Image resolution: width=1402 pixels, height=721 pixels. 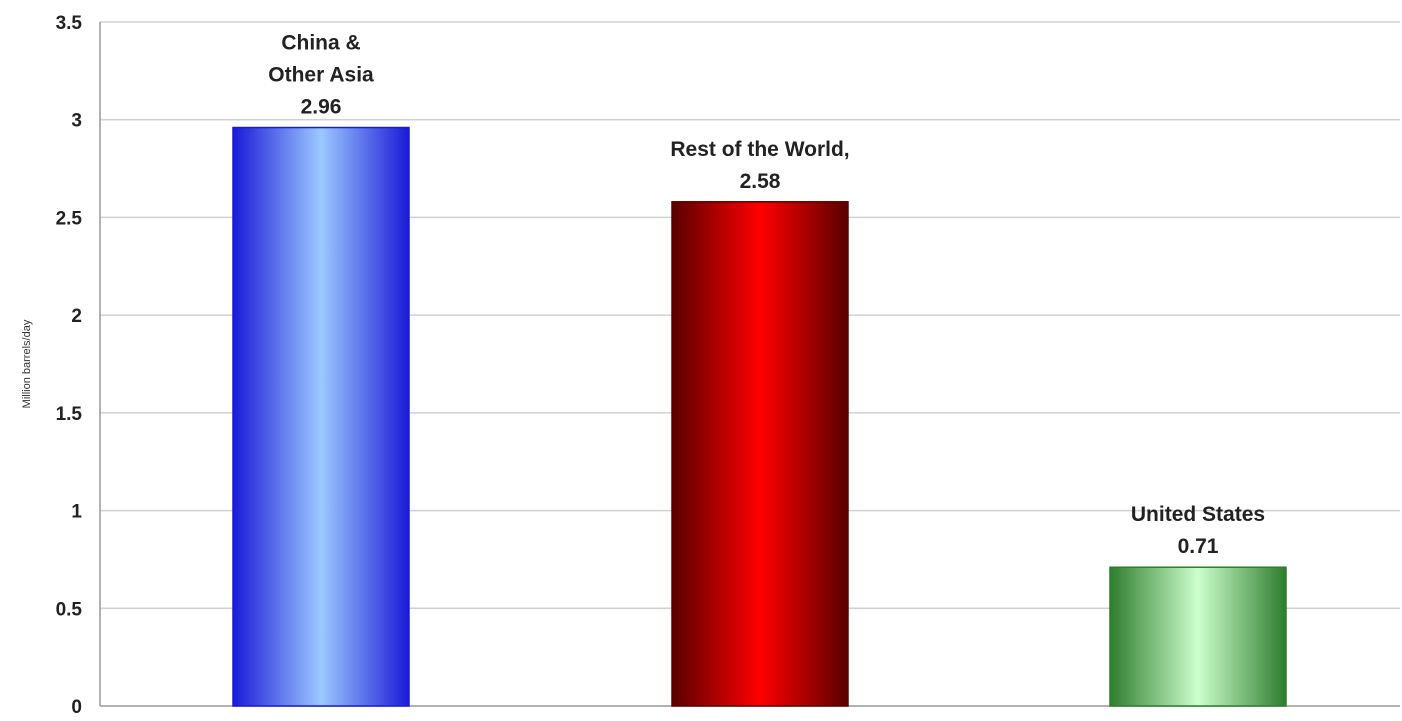 I want to click on y-tick-label: 3.5, so click(x=69, y=23).